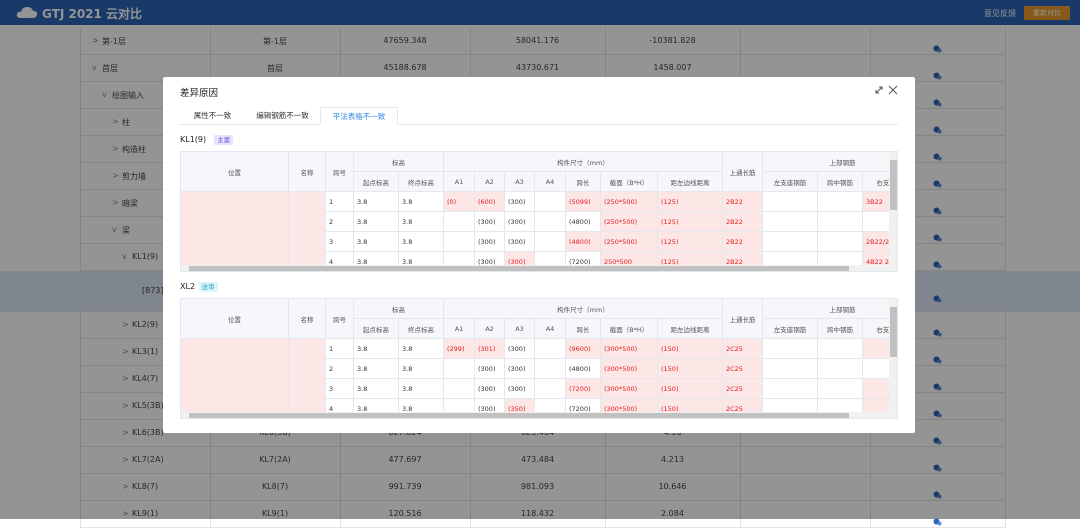 The height and width of the screenshot is (530, 1080). What do you see at coordinates (537, 513) in the screenshot?
I see `tree-cell: 118.432` at bounding box center [537, 513].